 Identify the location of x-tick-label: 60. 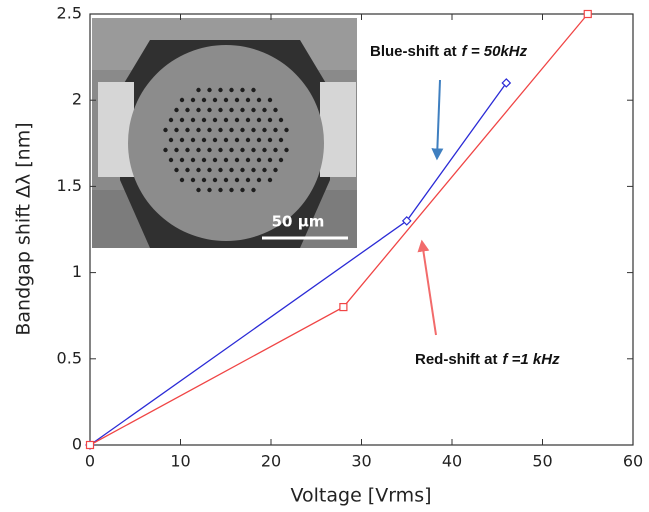
(633, 461).